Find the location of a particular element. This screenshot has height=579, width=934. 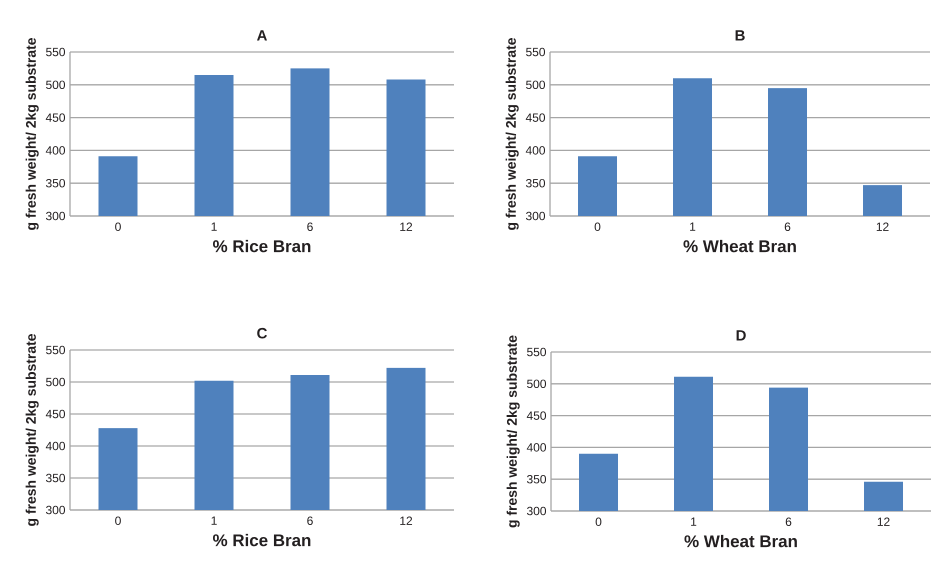

chart-title: C is located at coordinates (262, 333).